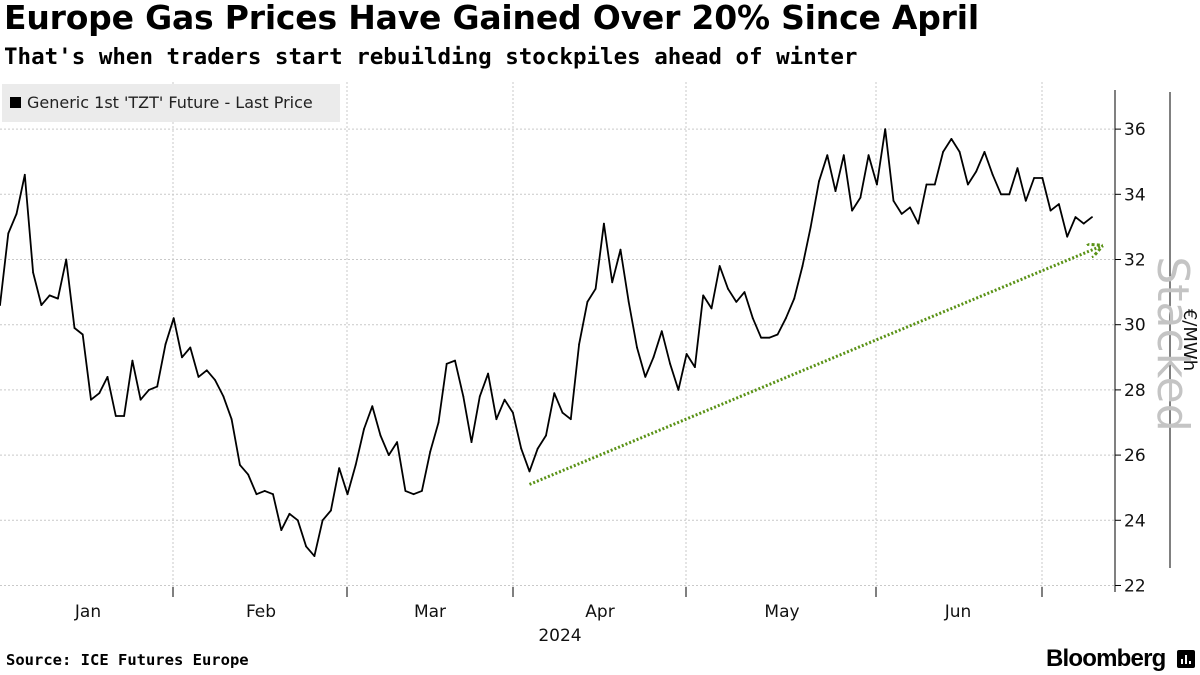 This screenshot has width=1200, height=675. What do you see at coordinates (1135, 195) in the screenshot?
I see `y-tick-label: 34` at bounding box center [1135, 195].